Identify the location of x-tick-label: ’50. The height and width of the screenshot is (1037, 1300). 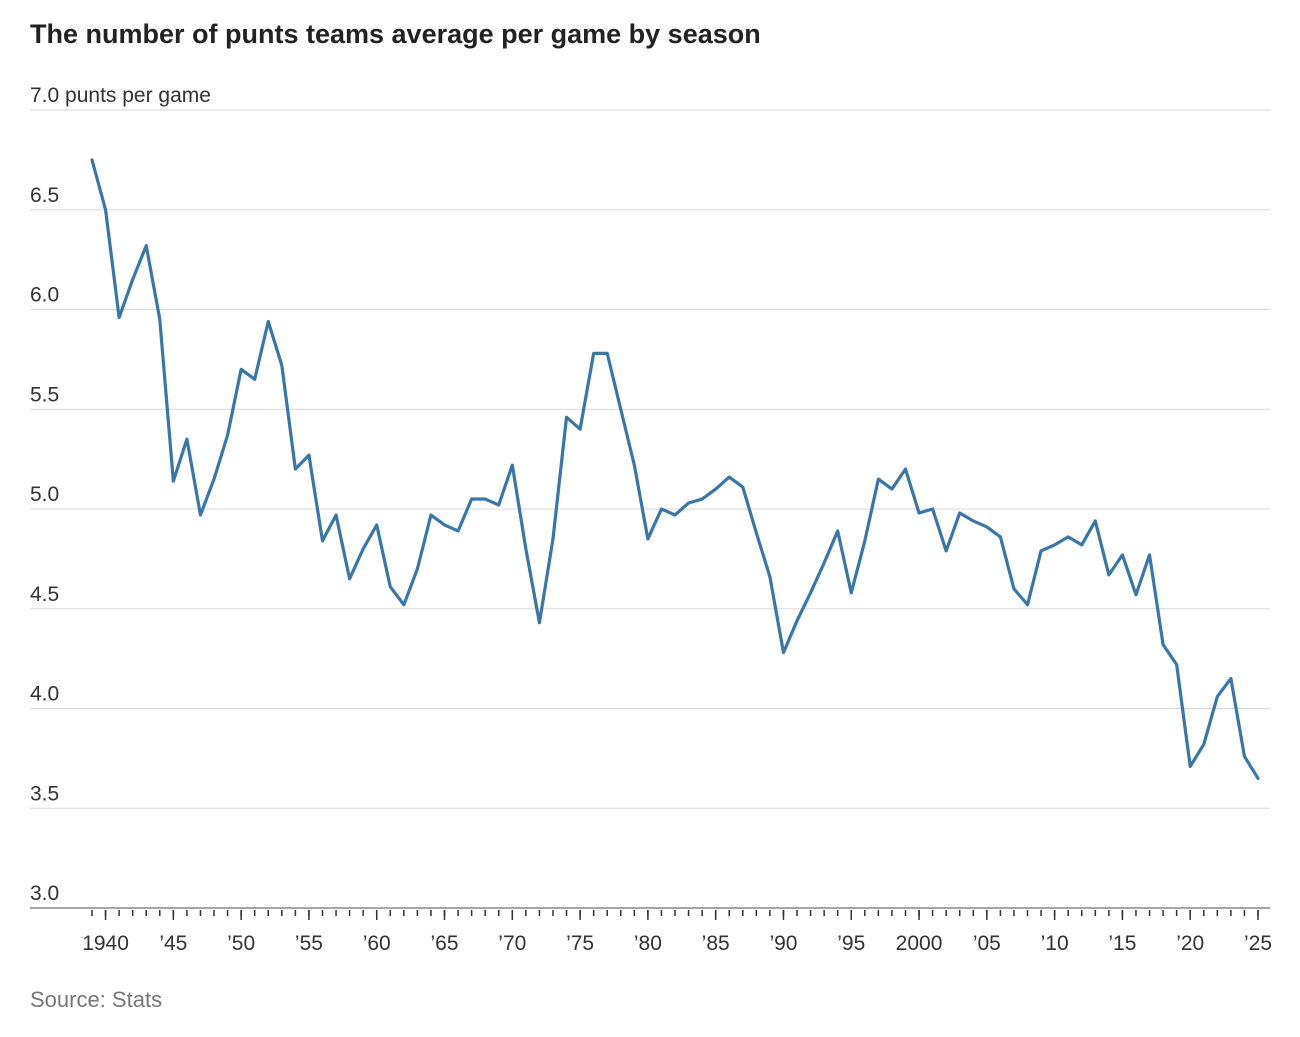
(241, 943).